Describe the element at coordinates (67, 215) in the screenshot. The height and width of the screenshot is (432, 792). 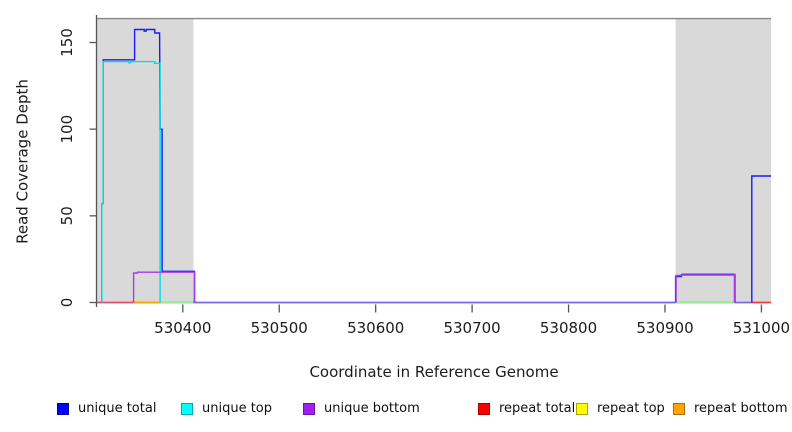
I see `y-tick-label: 50` at that location.